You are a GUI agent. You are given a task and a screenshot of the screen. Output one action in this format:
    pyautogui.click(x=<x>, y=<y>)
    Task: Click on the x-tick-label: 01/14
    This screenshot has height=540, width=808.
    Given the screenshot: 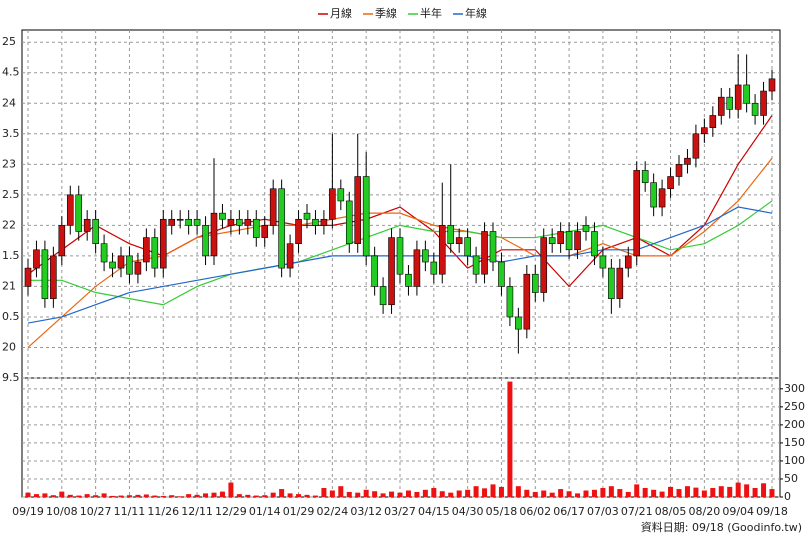 What is the action you would take?
    pyautogui.click(x=265, y=511)
    